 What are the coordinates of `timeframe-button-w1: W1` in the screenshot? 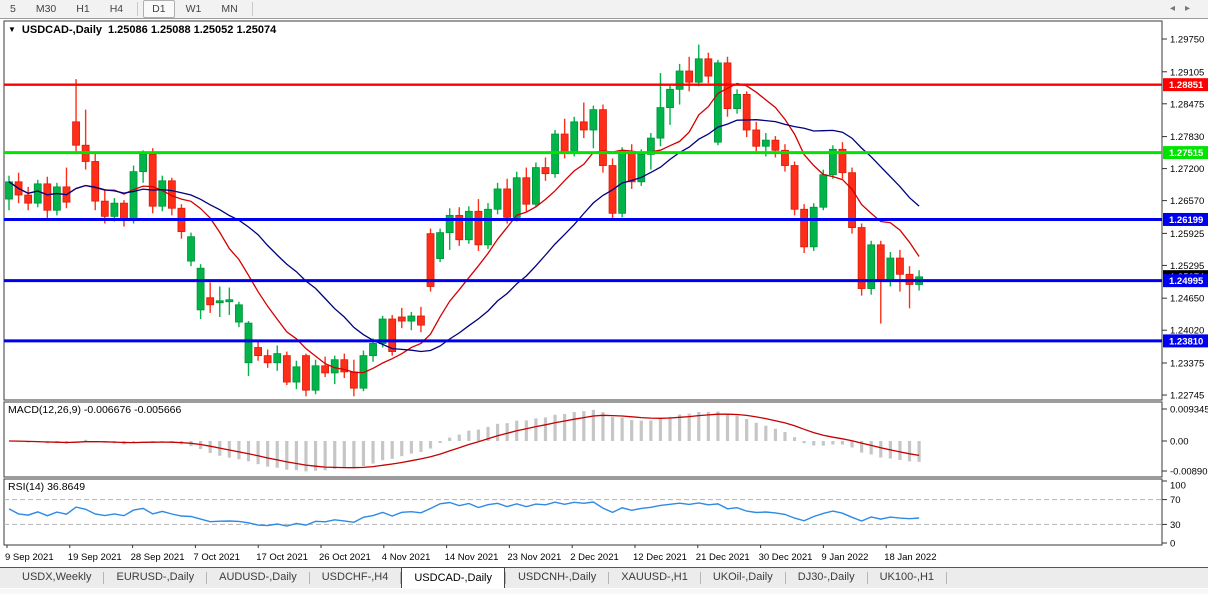 It's located at (193, 9).